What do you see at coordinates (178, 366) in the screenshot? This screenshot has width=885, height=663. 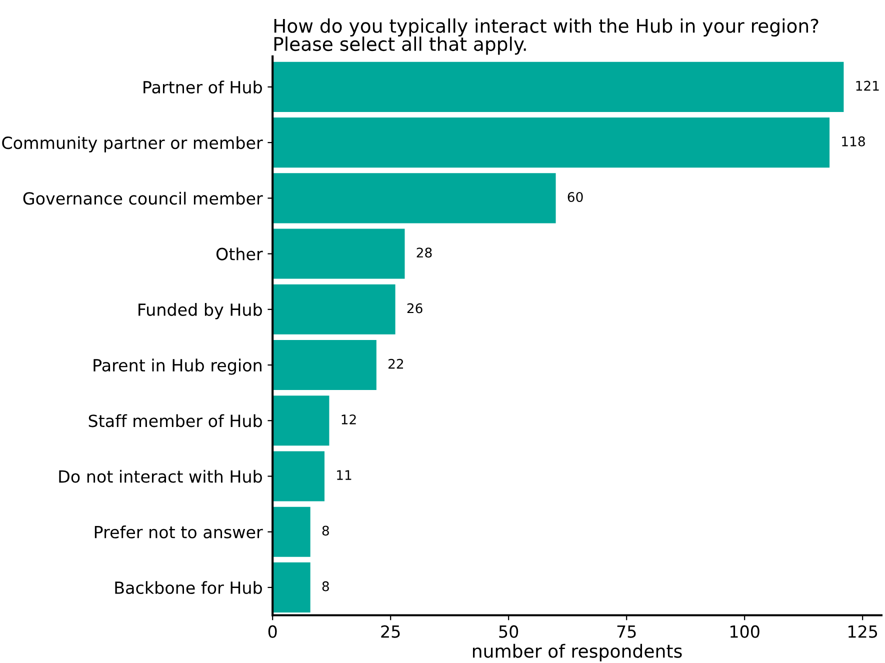 I see `y-tick-label: Parent in Hub region` at bounding box center [178, 366].